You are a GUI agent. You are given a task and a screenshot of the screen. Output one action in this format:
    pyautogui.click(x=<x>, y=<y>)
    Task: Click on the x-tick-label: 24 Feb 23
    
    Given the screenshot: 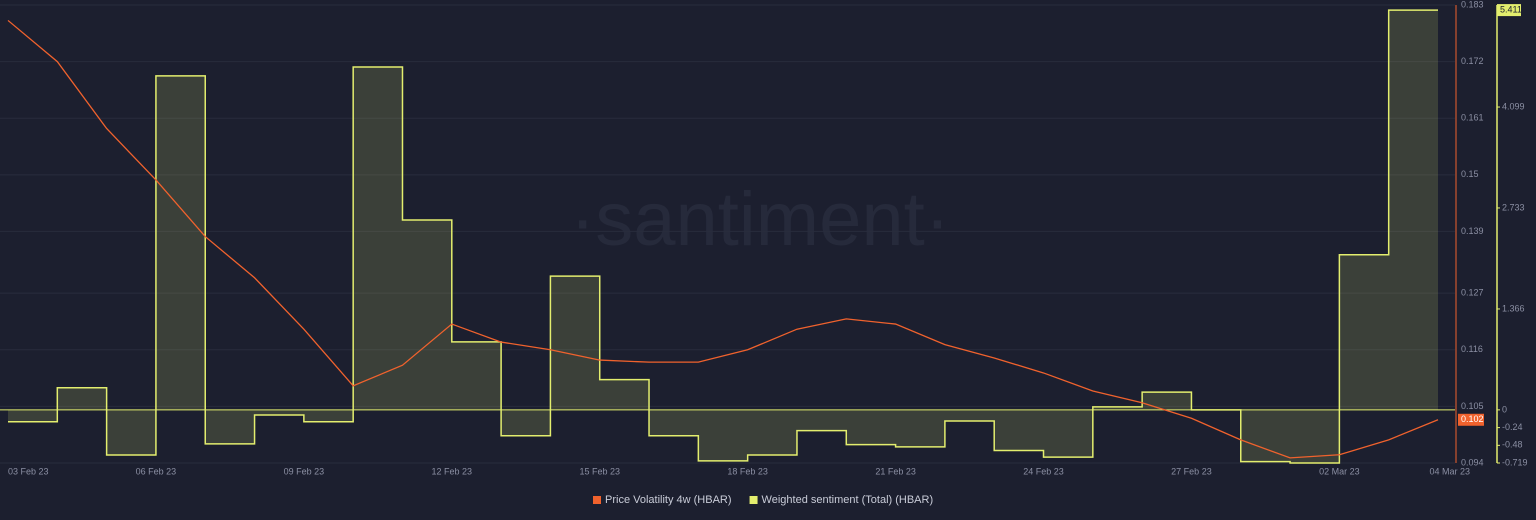 What is the action you would take?
    pyautogui.click(x=1043, y=471)
    